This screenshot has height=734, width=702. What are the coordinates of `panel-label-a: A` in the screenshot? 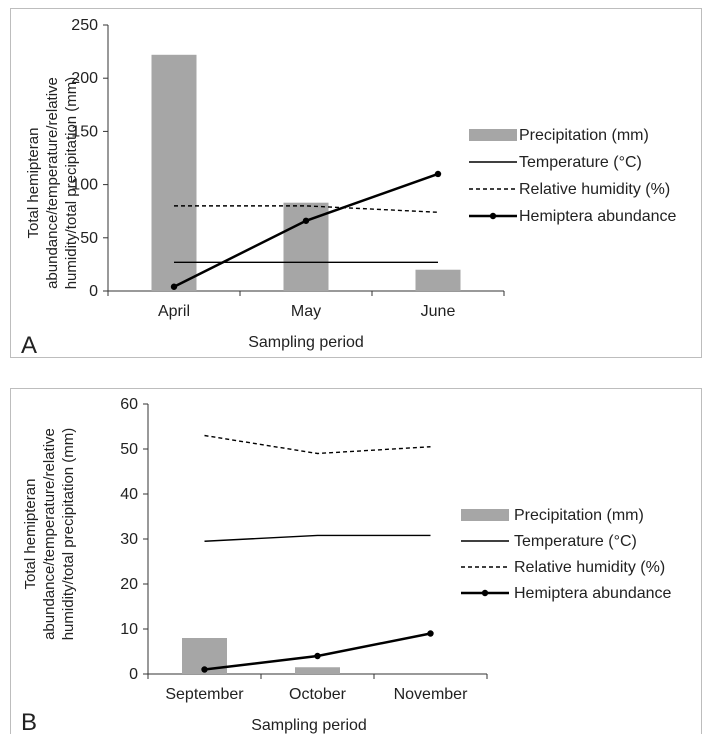 It's located at (29, 344).